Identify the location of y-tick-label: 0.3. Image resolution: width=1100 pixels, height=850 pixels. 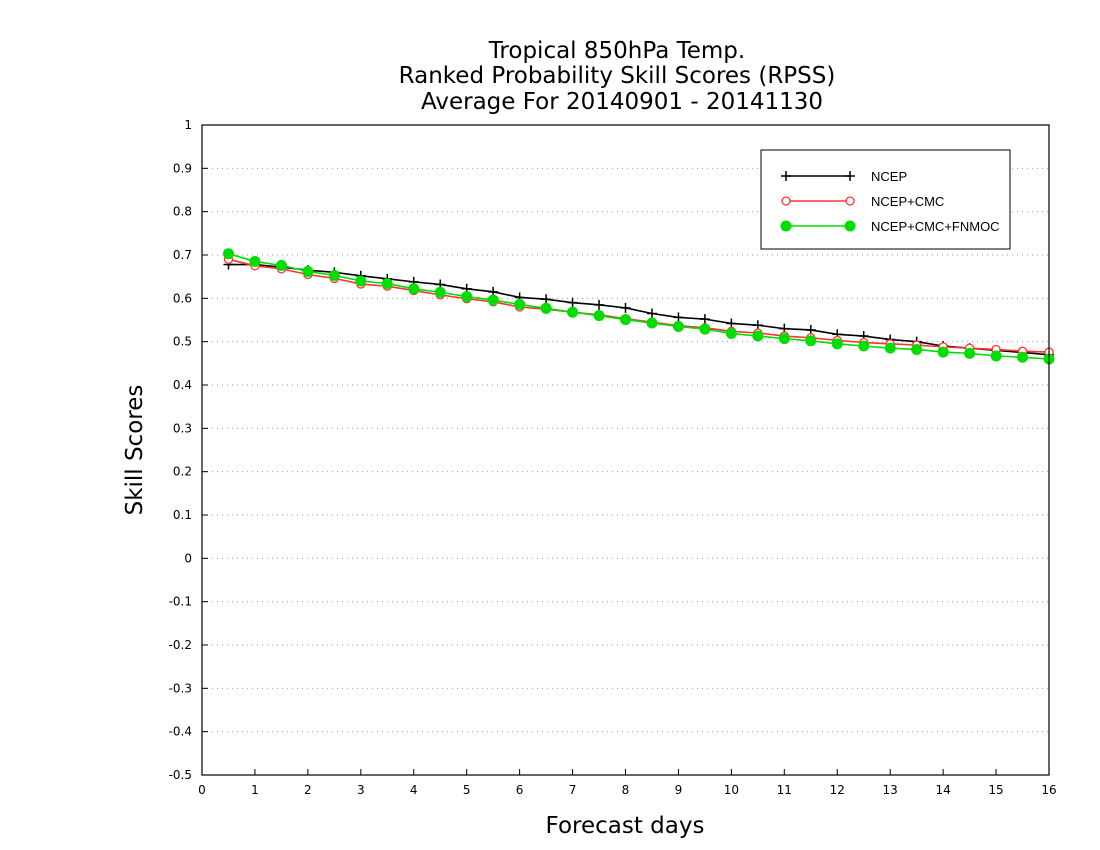
(182, 428).